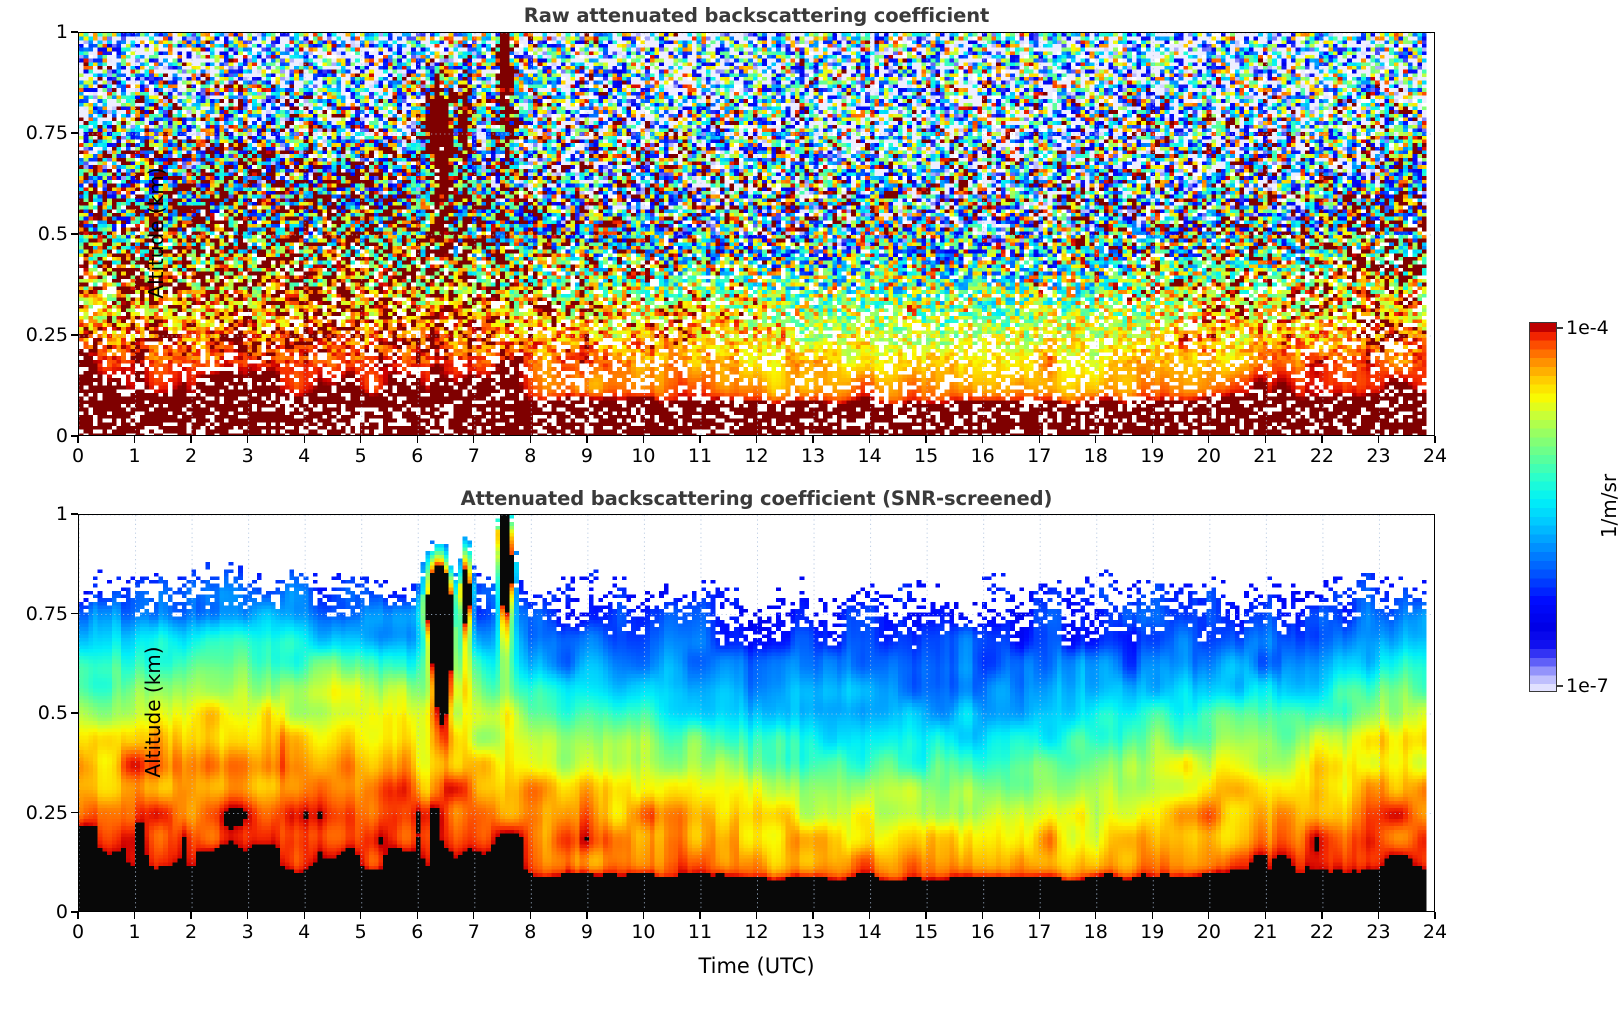 The height and width of the screenshot is (1020, 1621). I want to click on xtick-label-screened-17: 17, so click(1039, 932).